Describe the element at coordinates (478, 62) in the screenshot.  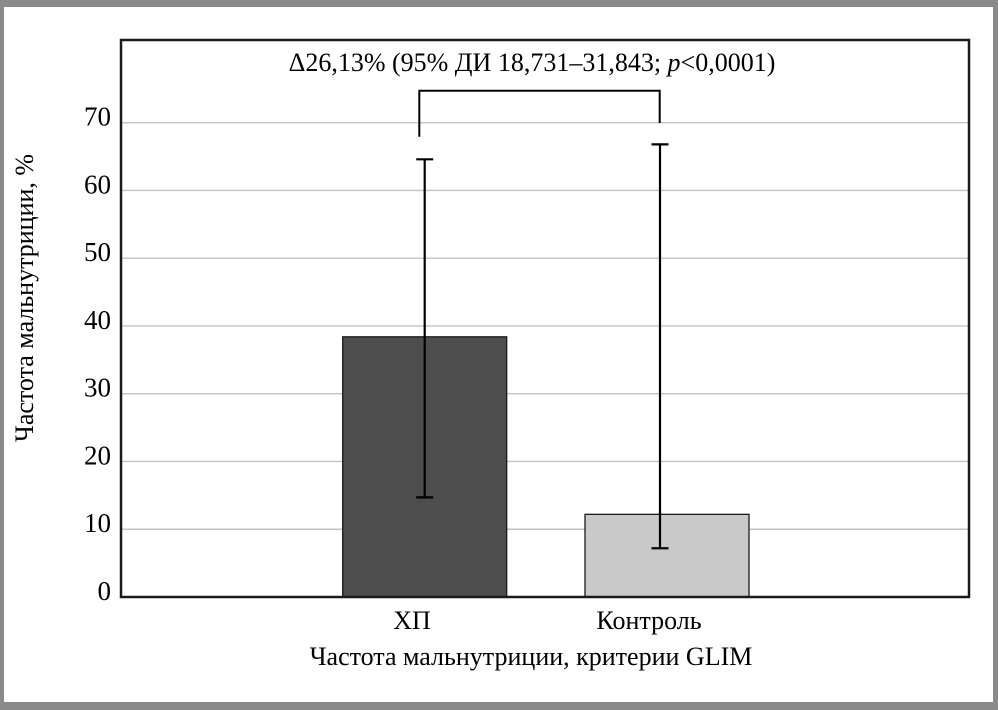
I see `annotation-before-p: Δ26,13% (95% ДИ 18,731–31,843;` at that location.